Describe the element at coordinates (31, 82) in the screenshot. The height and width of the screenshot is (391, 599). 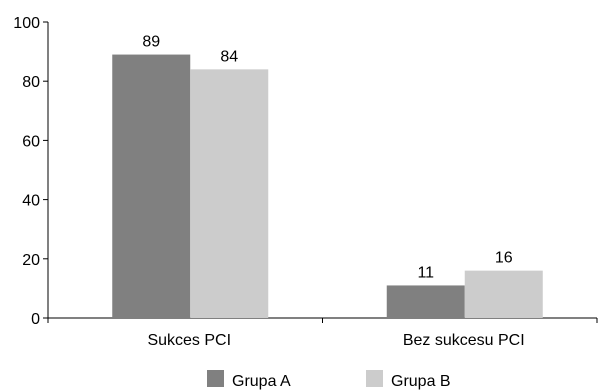
I see `y-tick-label: 80` at that location.